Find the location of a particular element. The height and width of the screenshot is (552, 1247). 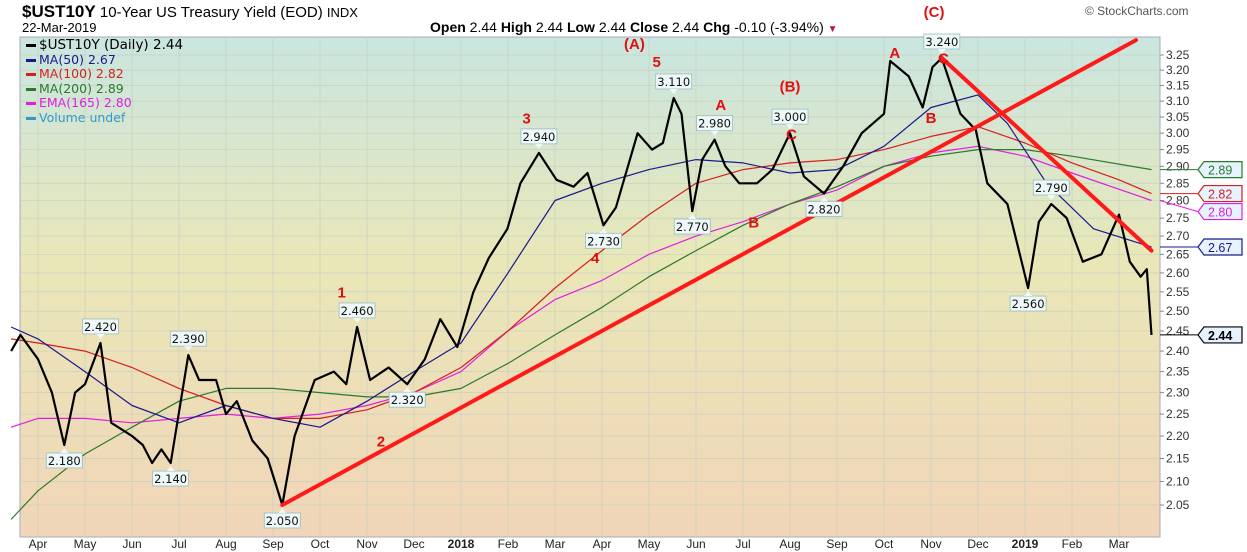

callout-text: 2.940 is located at coordinates (538, 137).